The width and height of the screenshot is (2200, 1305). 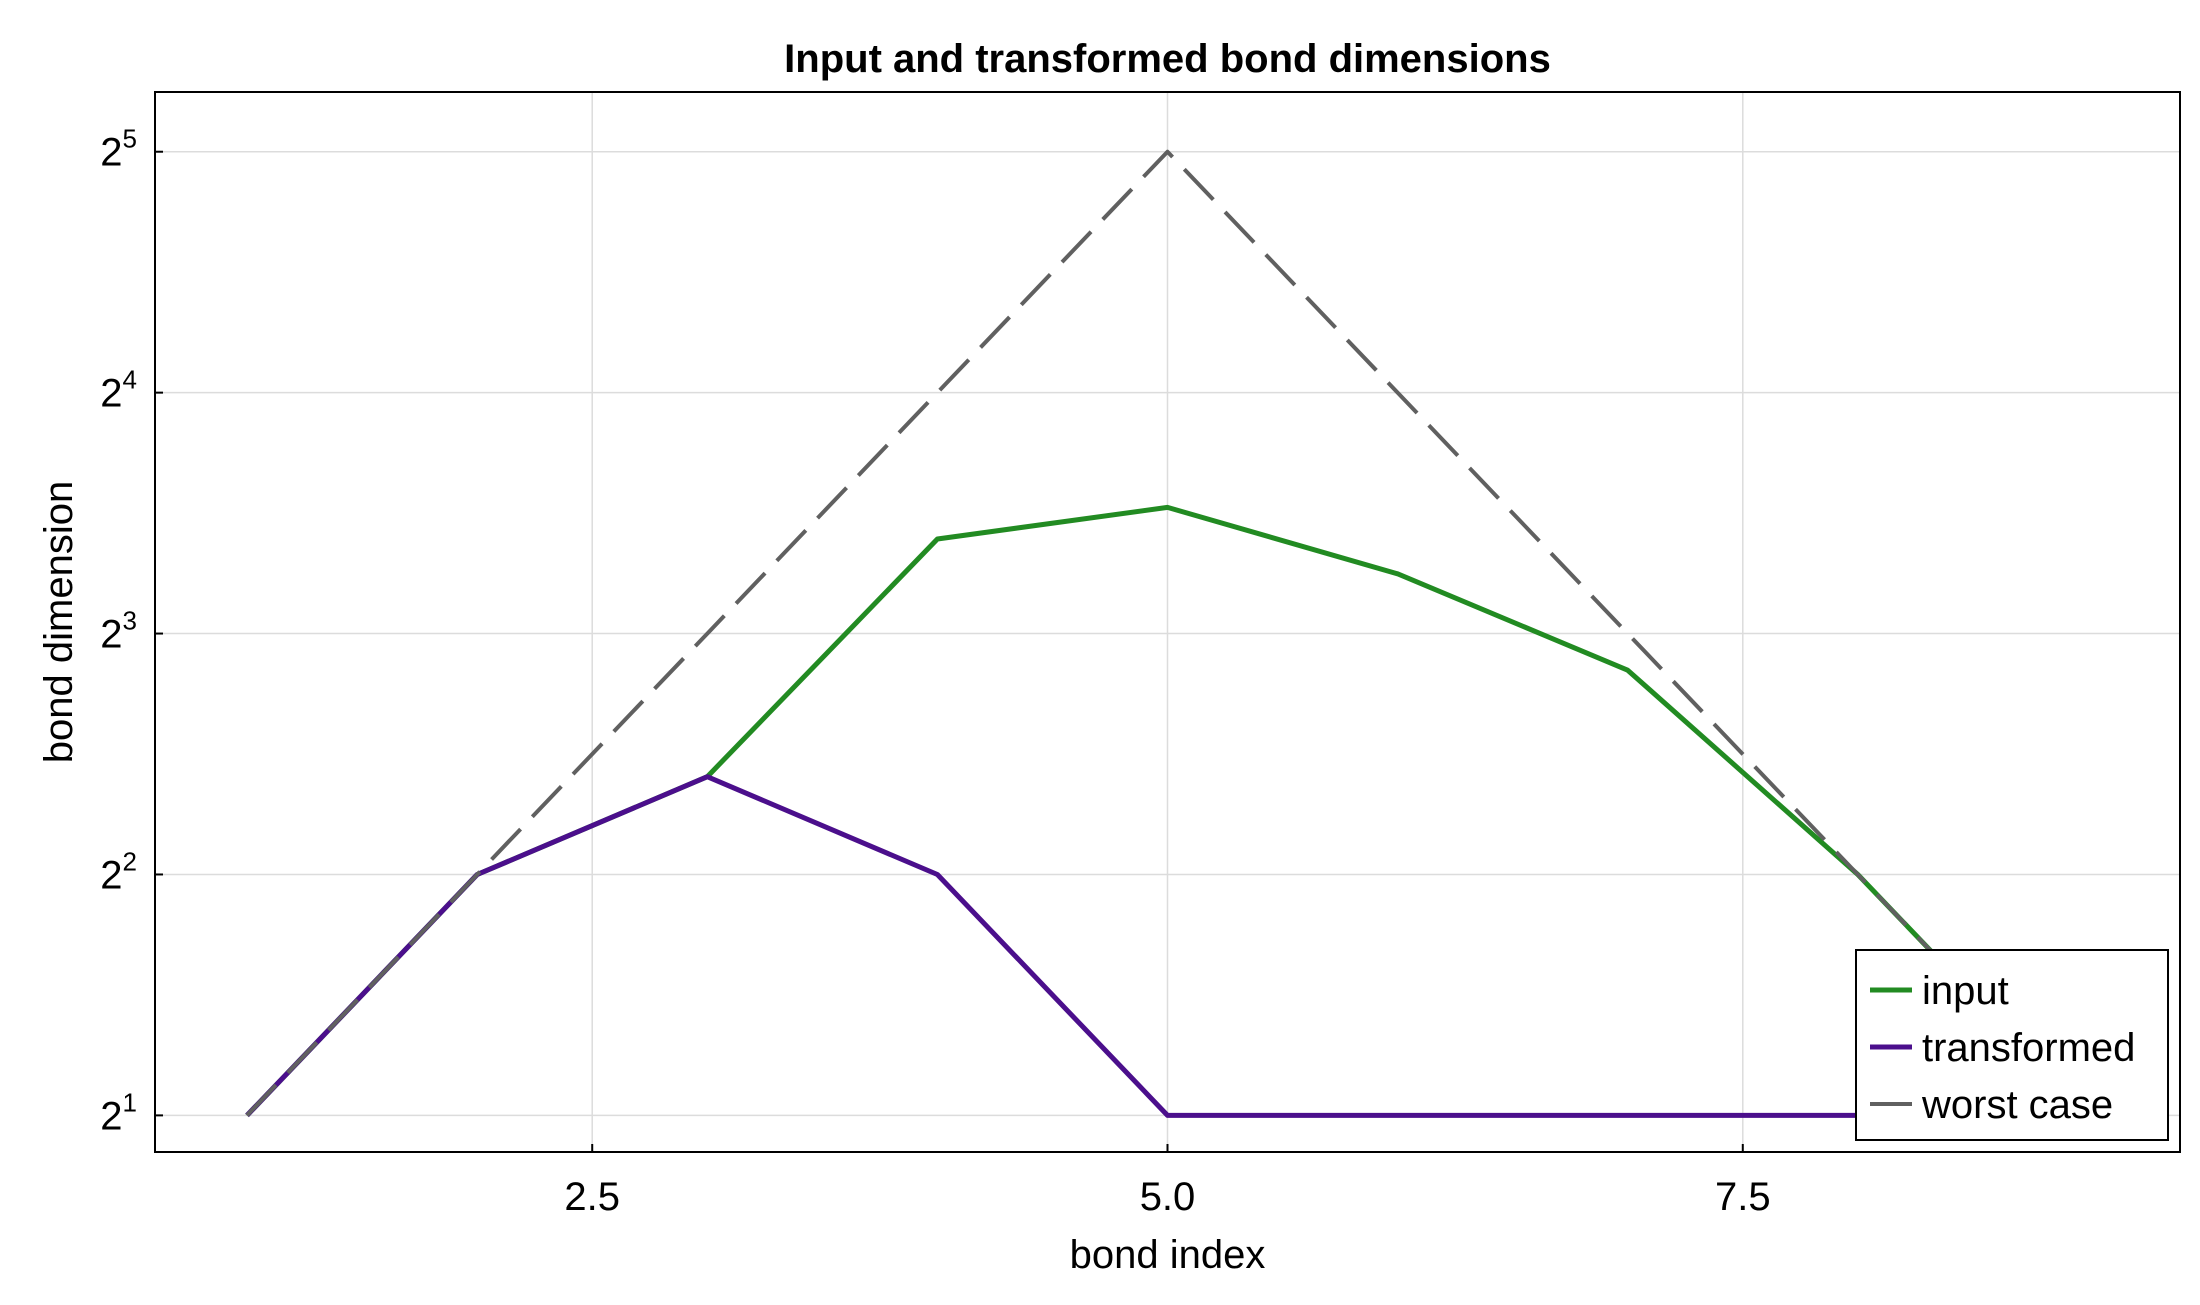 What do you see at coordinates (1167, 59) in the screenshot?
I see `chart-title: Input and transformed bond dimensions` at bounding box center [1167, 59].